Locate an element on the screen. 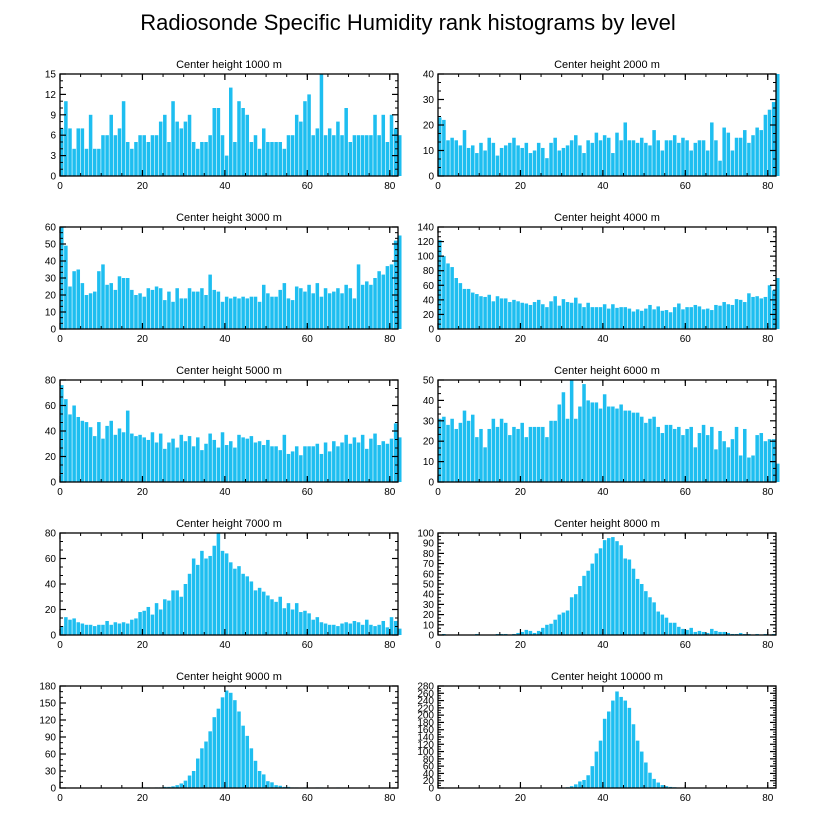  panel-title: Center height 6000 m is located at coordinates (607, 371).